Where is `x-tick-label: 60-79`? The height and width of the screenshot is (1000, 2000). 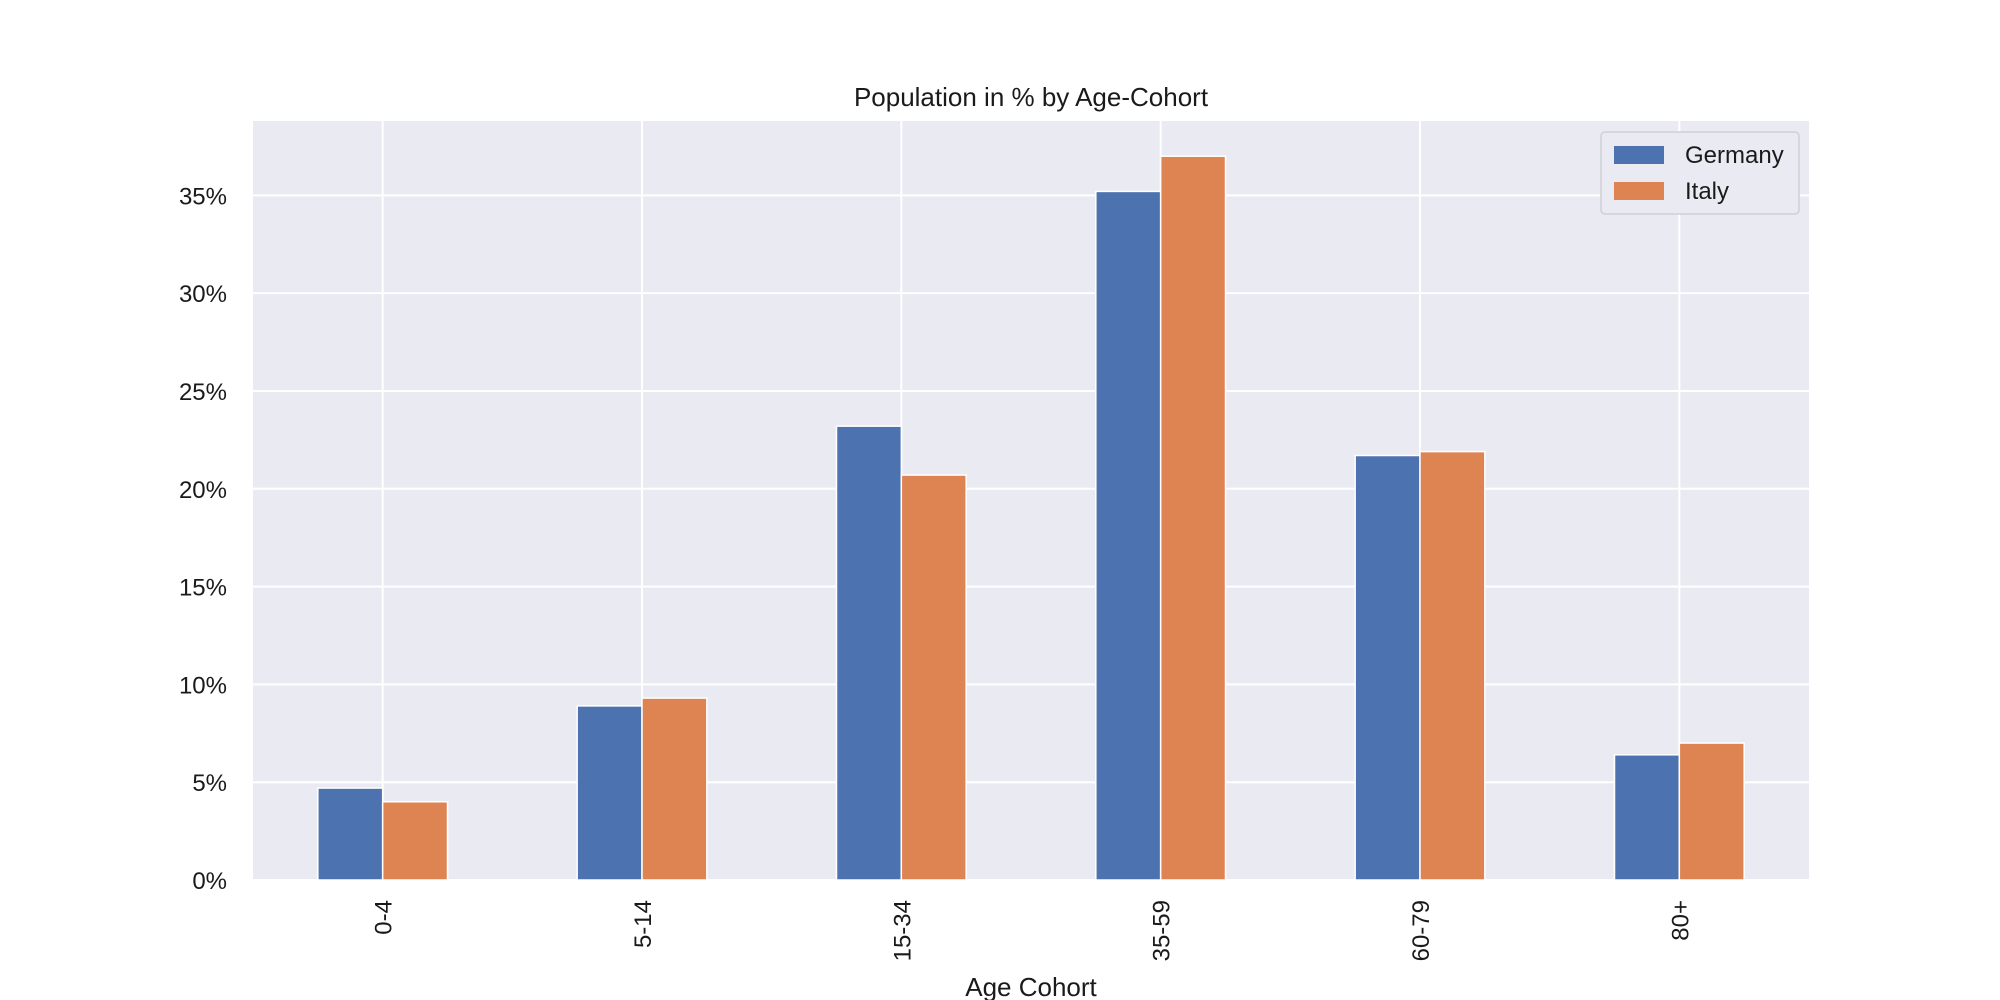 x-tick-label: 60-79 is located at coordinates (1421, 930).